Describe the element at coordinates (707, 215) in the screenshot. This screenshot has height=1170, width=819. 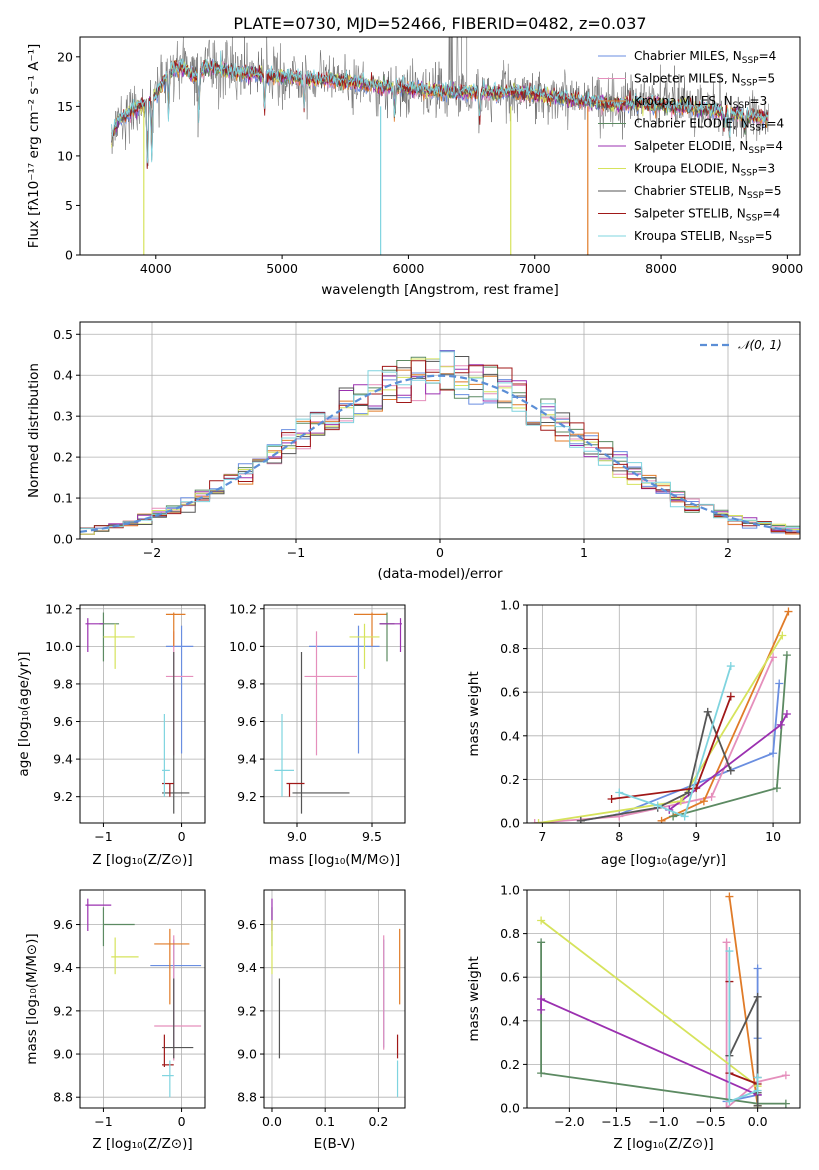
I see `legend-entry: Salpeter STELIB, NSSP=4` at that location.